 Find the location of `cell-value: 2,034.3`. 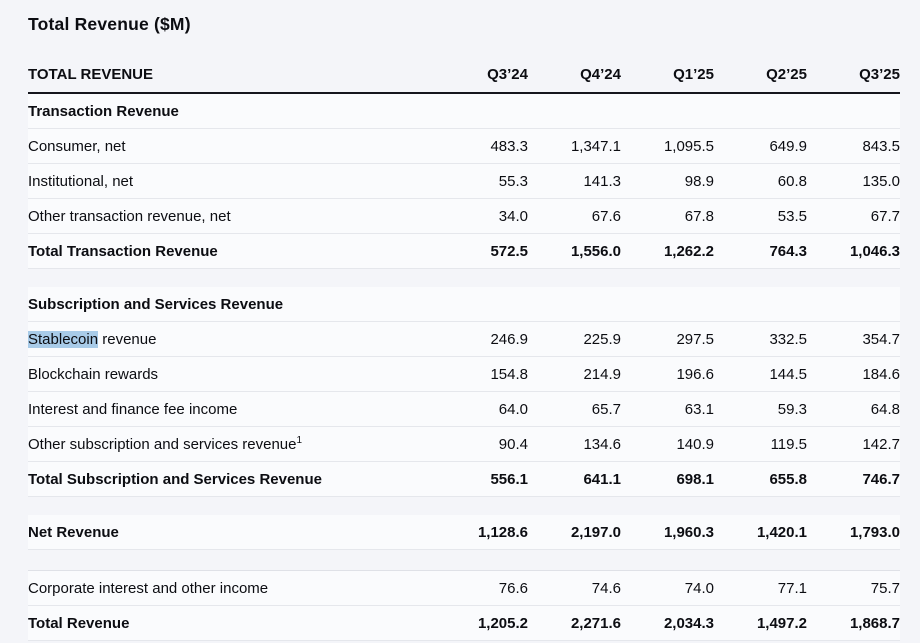

cell-value: 2,034.3 is located at coordinates (688, 623).